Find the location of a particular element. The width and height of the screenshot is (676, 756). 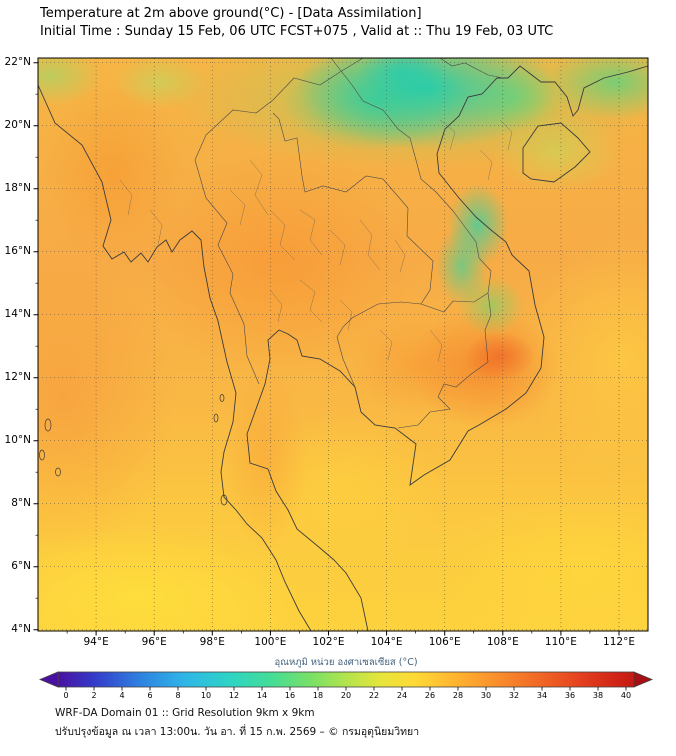

lon-tick-label: 94°E is located at coordinates (96, 642).